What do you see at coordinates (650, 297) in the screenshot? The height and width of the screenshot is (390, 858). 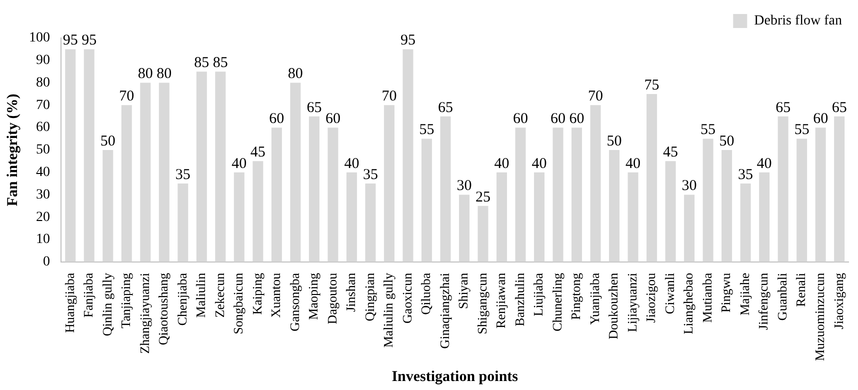 I see `x-tick-label: Jiaozigou` at bounding box center [650, 297].